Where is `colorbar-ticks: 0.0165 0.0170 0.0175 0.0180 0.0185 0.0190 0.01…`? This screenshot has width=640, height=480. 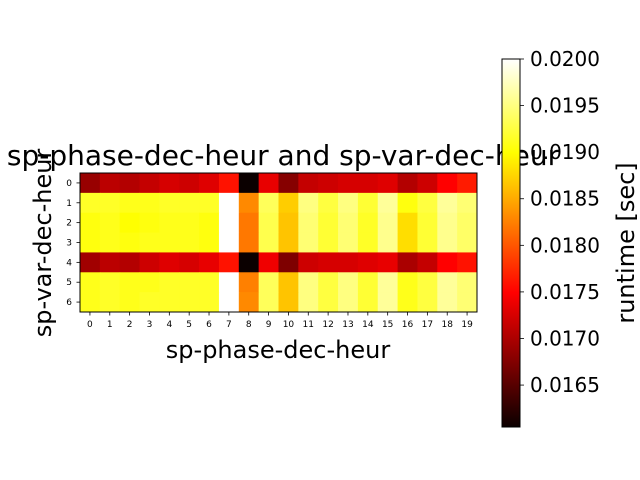
colorbar-ticks: 0.0165 0.0170 0.0175 0.0180 0.0185 0.0190 0.01… is located at coordinates (560, 222).